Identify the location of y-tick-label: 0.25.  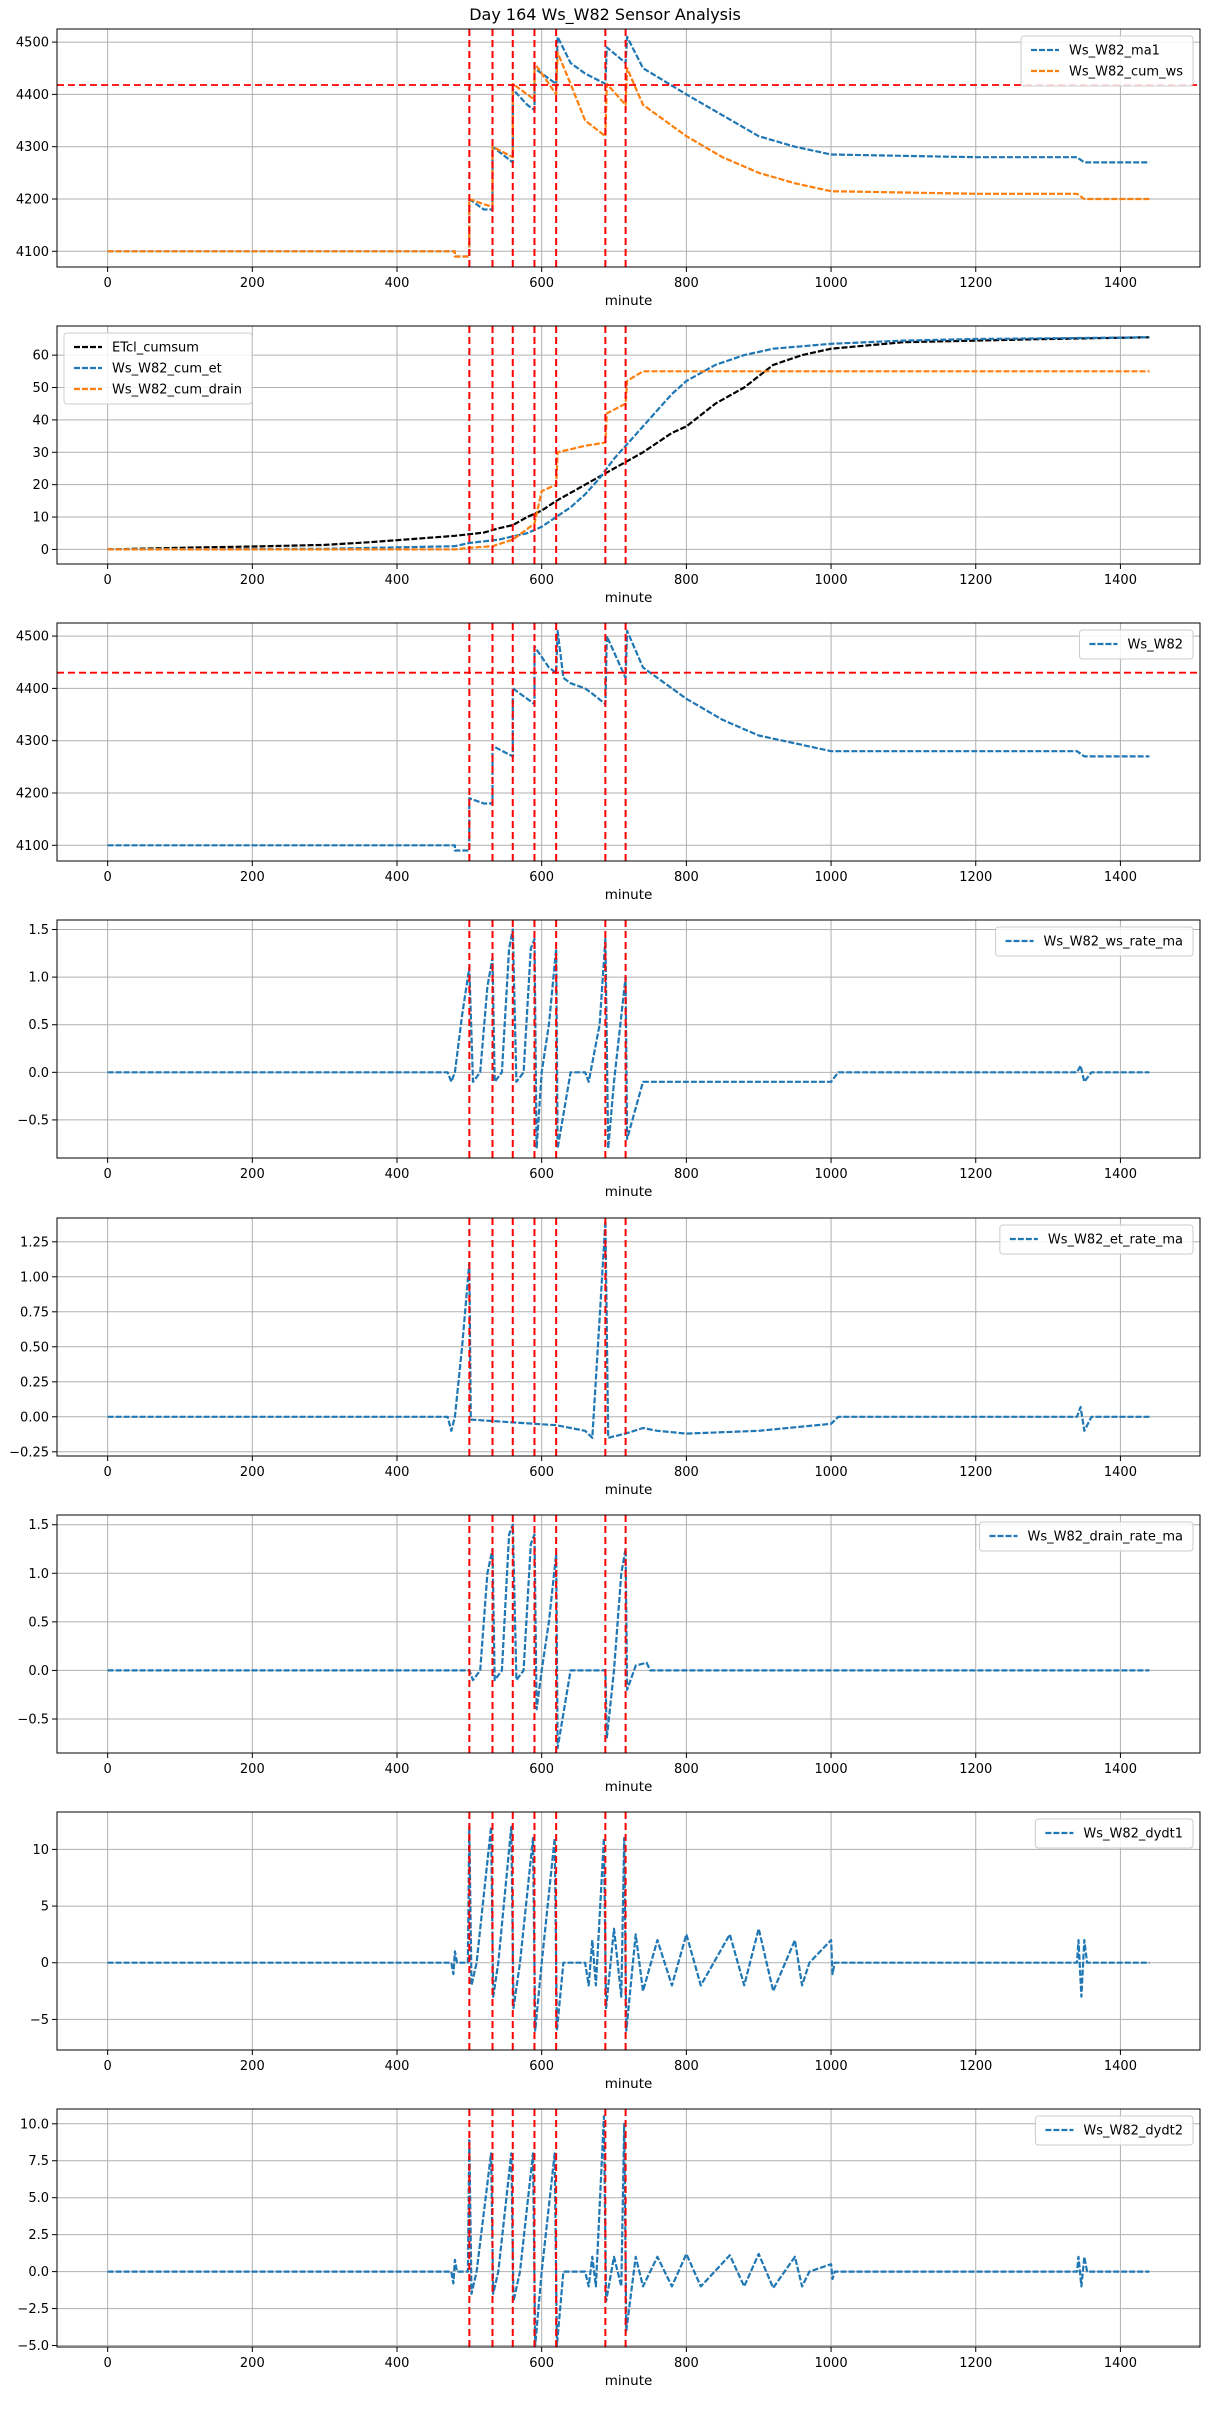
(34, 1382).